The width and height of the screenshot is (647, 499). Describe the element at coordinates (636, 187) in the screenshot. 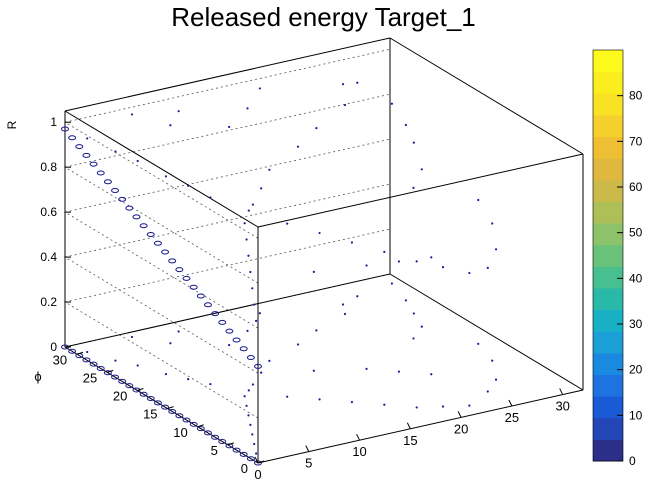

I see `colorbar-tick-label: 60` at that location.